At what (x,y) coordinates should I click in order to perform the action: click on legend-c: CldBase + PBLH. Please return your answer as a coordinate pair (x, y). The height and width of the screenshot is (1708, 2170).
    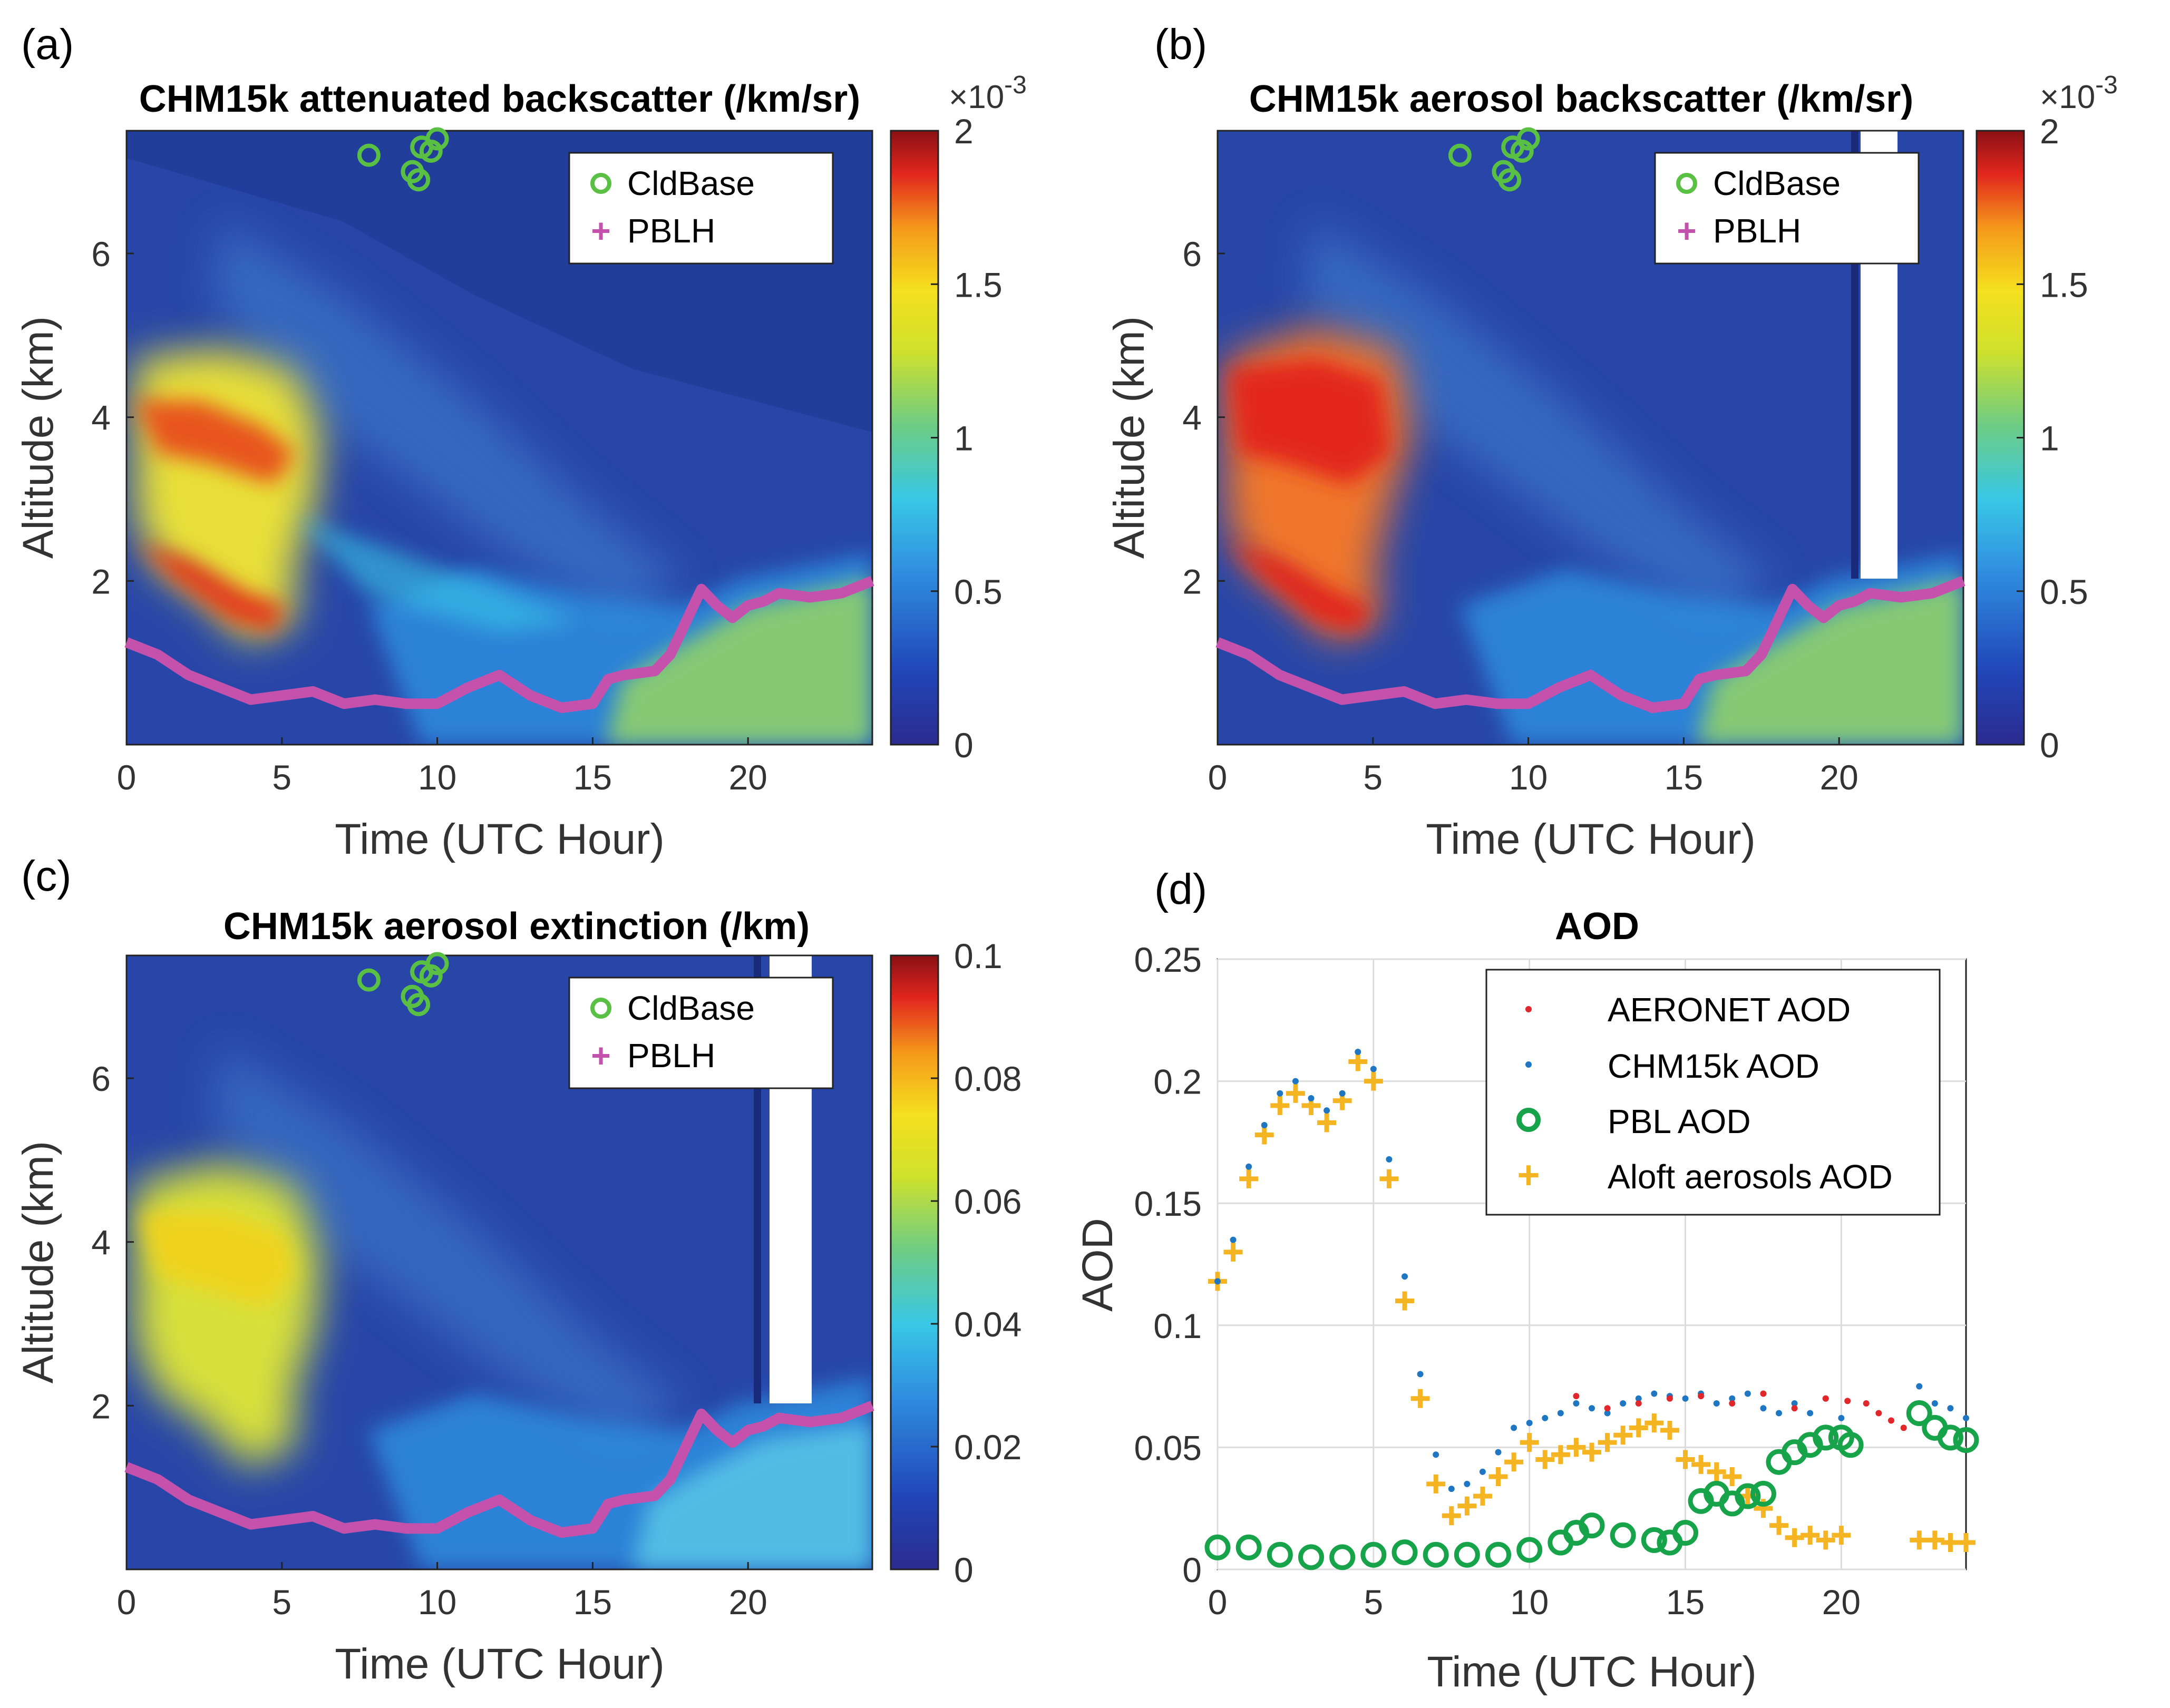
    Looking at the image, I should click on (701, 1033).